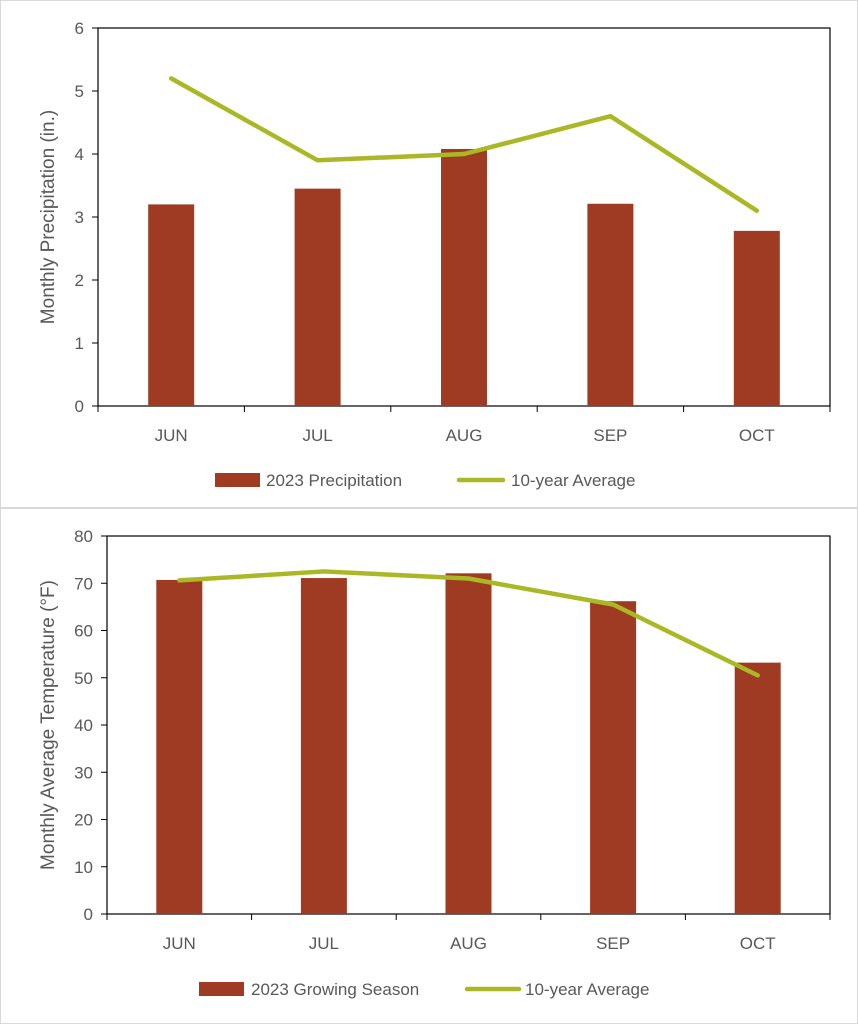  Describe the element at coordinates (79, 343) in the screenshot. I see `precip-y-tick-label: 1` at that location.